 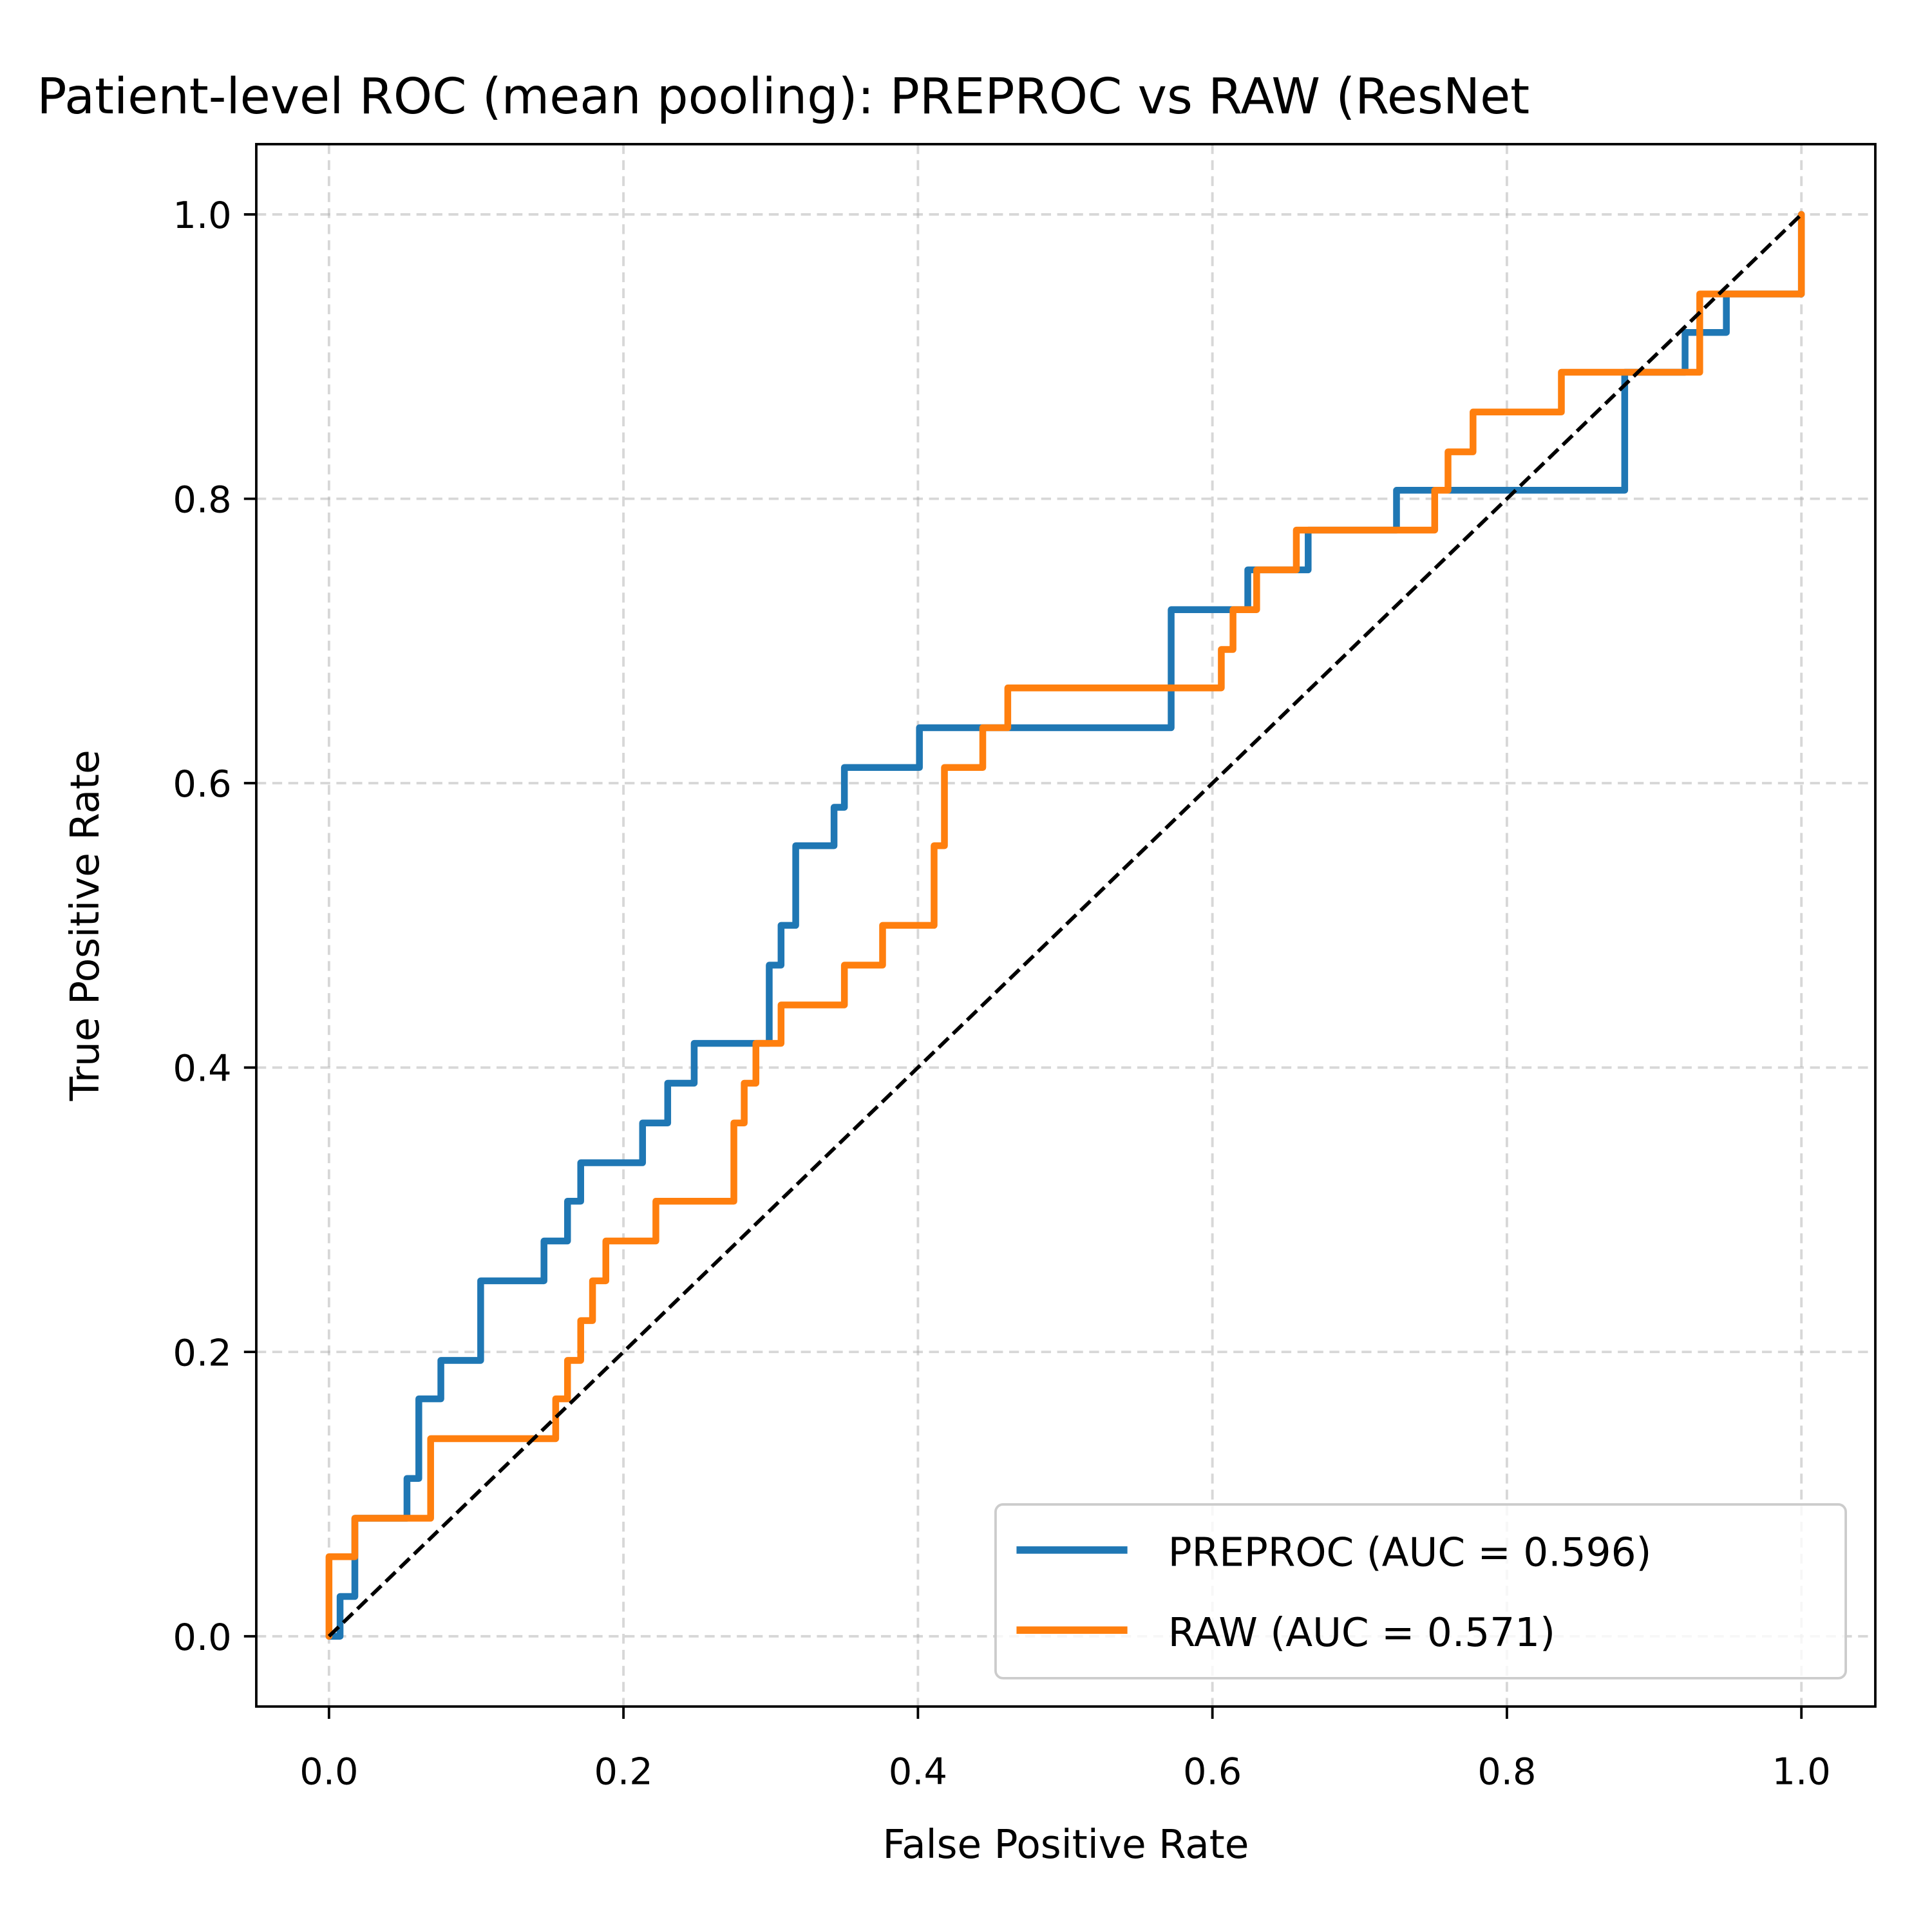 I want to click on legend-frame, so click(x=1420, y=1591).